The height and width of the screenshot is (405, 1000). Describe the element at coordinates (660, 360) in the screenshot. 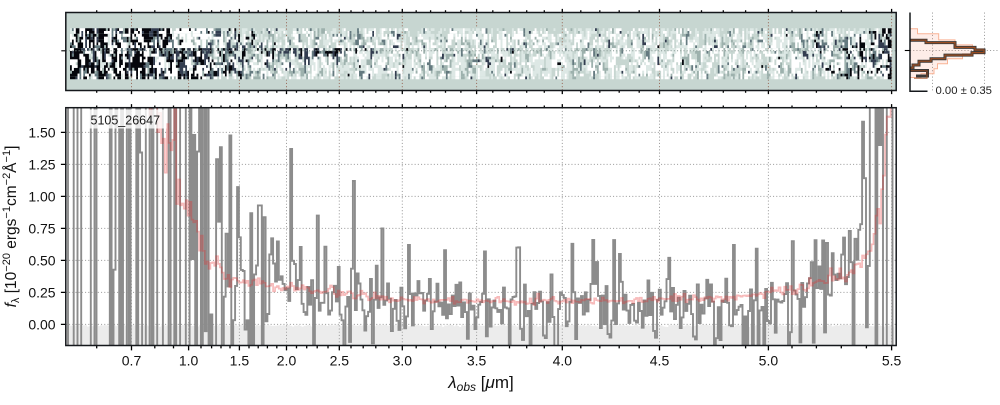

I see `svg-text: 4.5` at that location.